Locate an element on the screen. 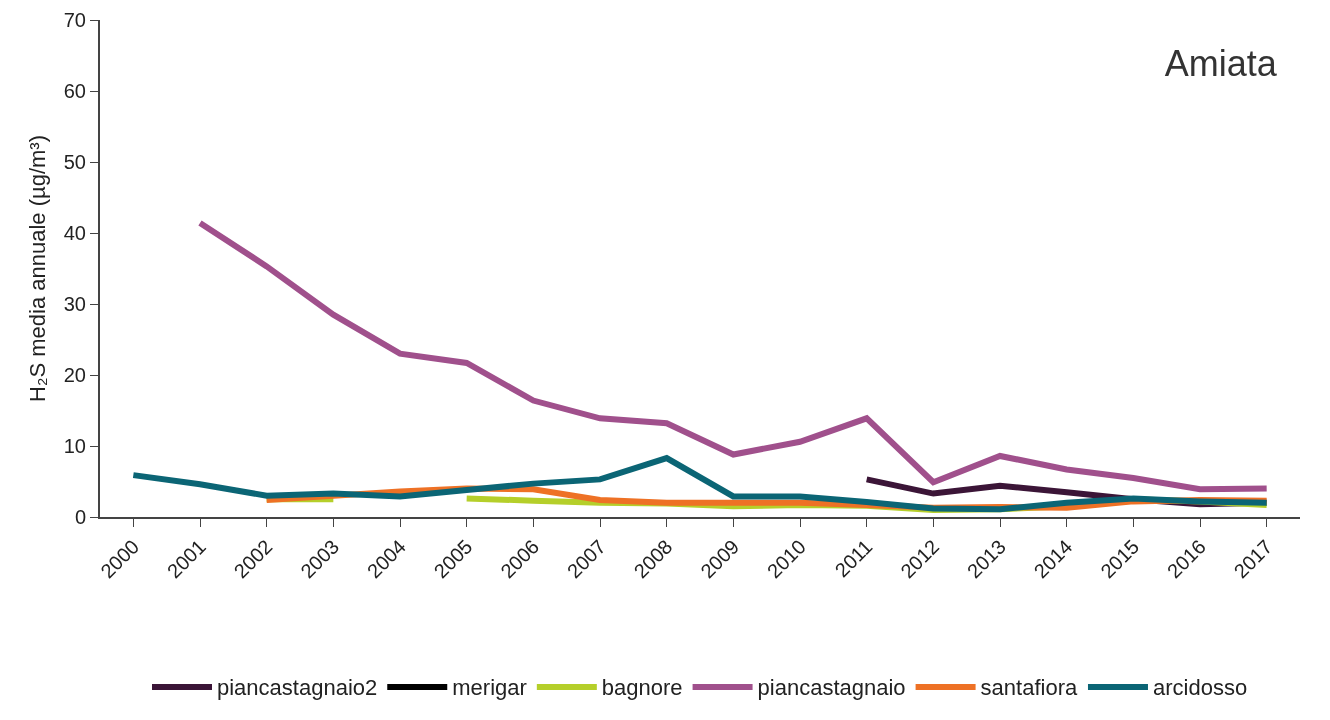  legend-label: santafiora is located at coordinates (1029, 688).